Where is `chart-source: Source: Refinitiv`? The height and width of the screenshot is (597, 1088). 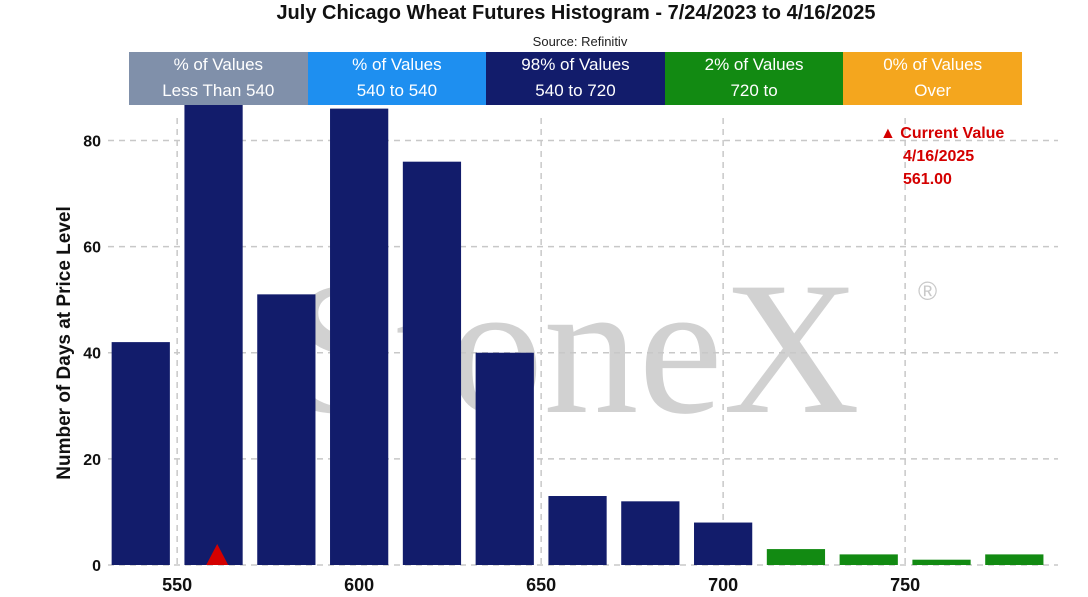
chart-source: Source: Refinitiv is located at coordinates (580, 41).